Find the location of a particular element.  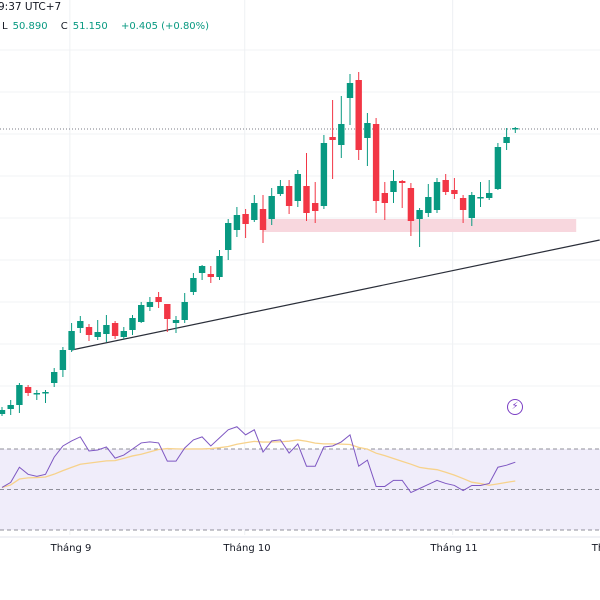

low-value: 50.890 is located at coordinates (30, 26).